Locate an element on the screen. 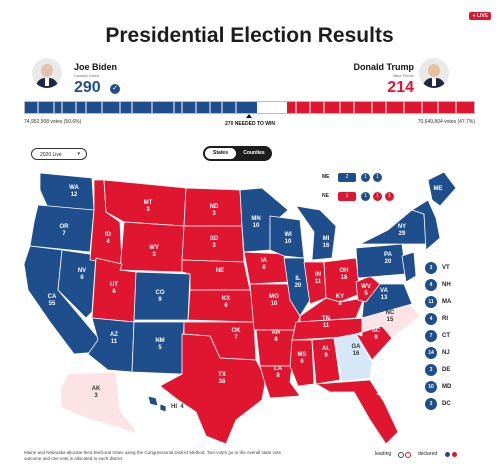 This screenshot has width=499, height=473. leading-rep-icon is located at coordinates (408, 455).